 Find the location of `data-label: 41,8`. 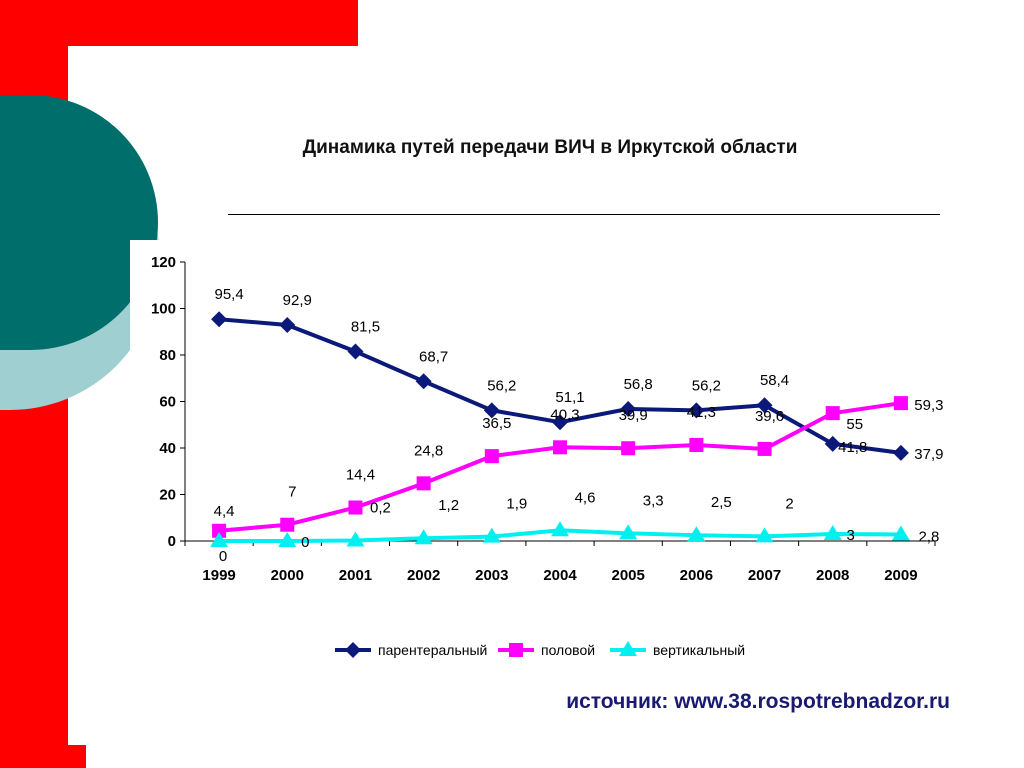

data-label: 41,8 is located at coordinates (852, 447).